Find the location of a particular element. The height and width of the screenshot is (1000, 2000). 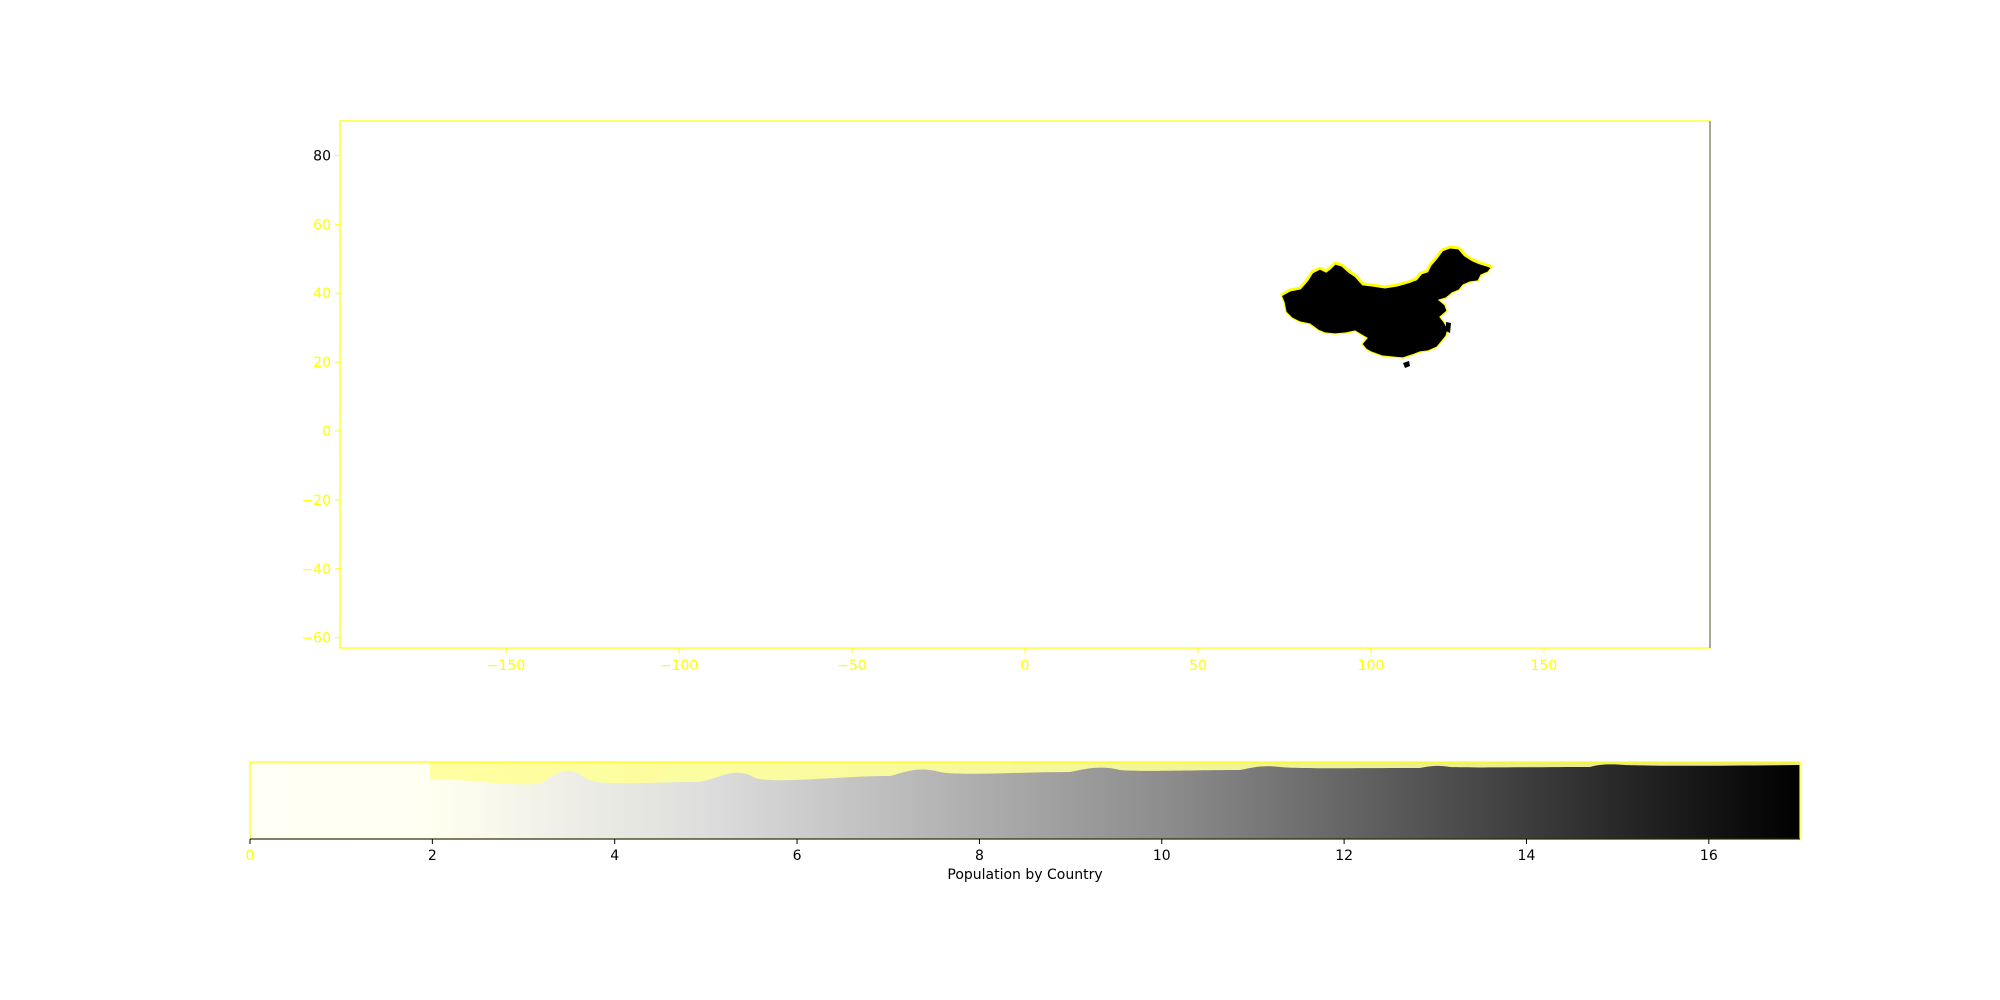

colorbar-ticks: 0 2 4 6 8 10 12 14 16 is located at coordinates (982, 851).